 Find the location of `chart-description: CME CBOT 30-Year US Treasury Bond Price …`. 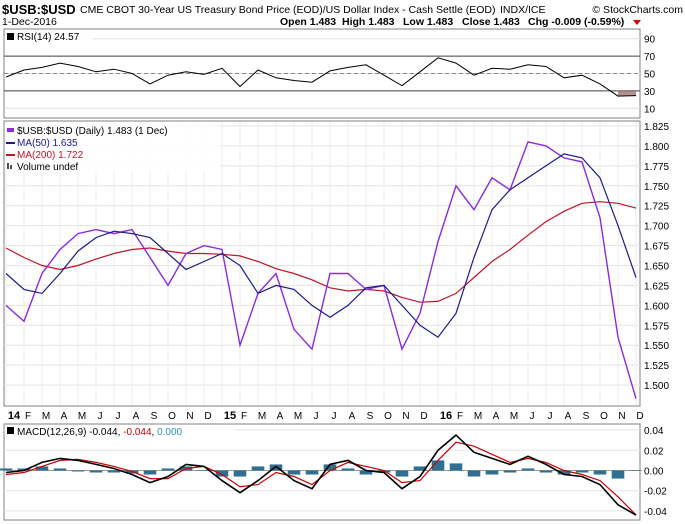

chart-description: CME CBOT 30-Year US Treasury Bond Price … is located at coordinates (287, 10).